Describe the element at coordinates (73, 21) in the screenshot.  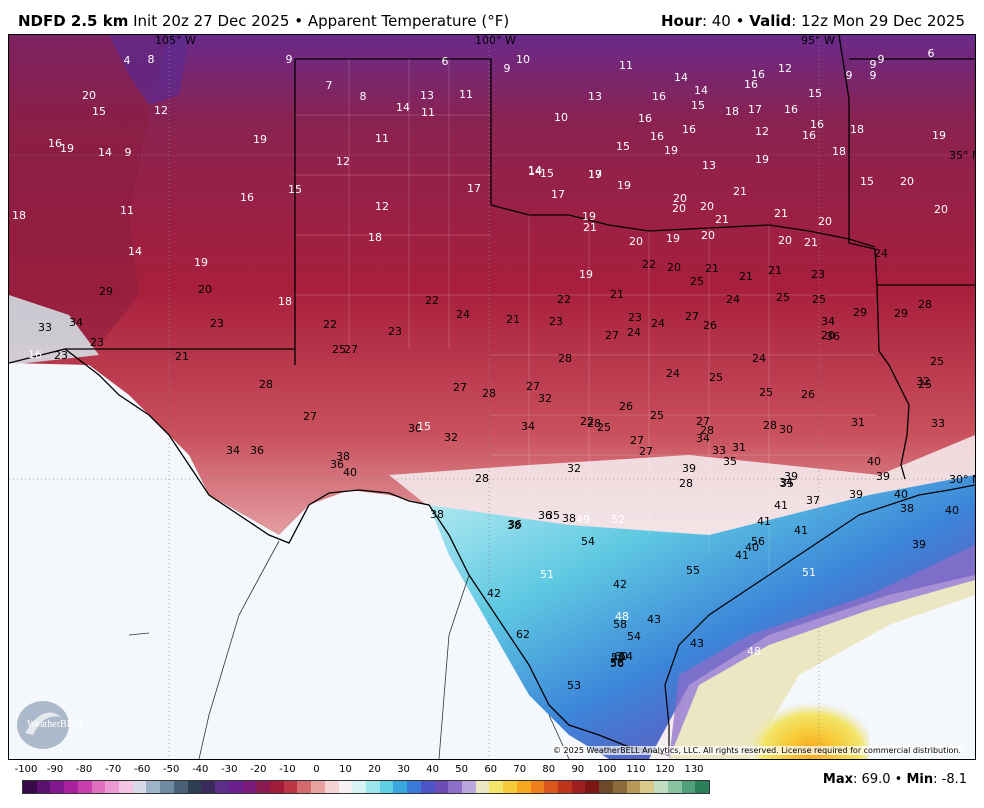
I see `product-name: NDFD 2.5 km` at that location.